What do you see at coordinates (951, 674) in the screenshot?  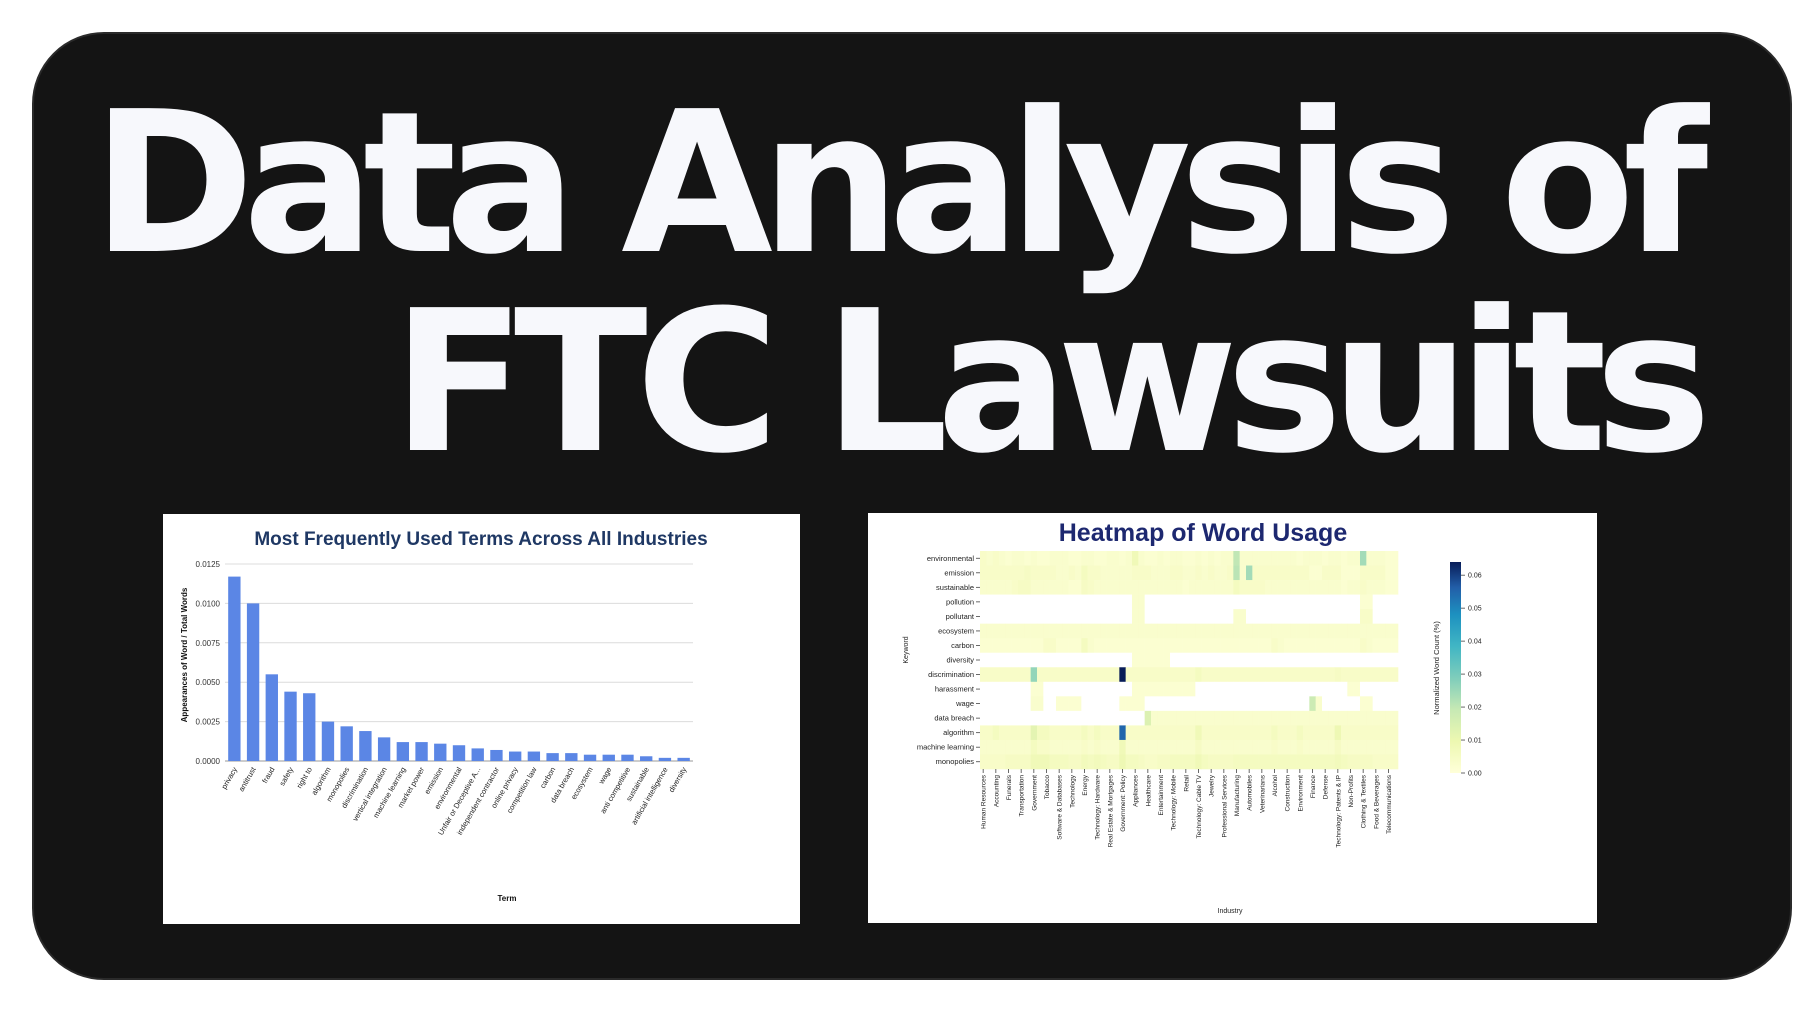 I see `heatmap-row-label: discrimination` at bounding box center [951, 674].